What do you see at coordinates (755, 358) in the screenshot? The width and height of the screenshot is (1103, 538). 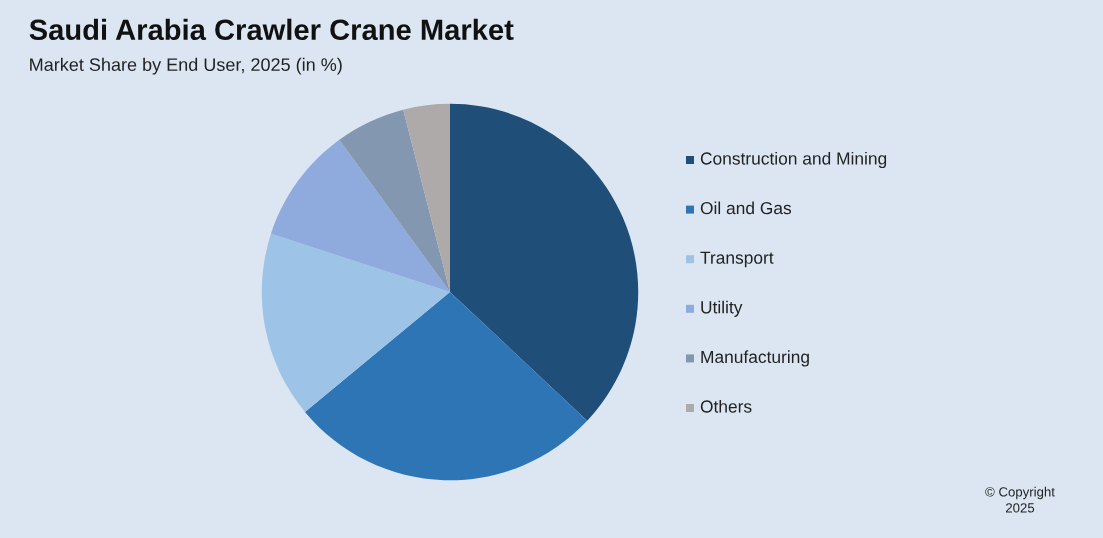 I see `legend-label: Manufacturing` at bounding box center [755, 358].